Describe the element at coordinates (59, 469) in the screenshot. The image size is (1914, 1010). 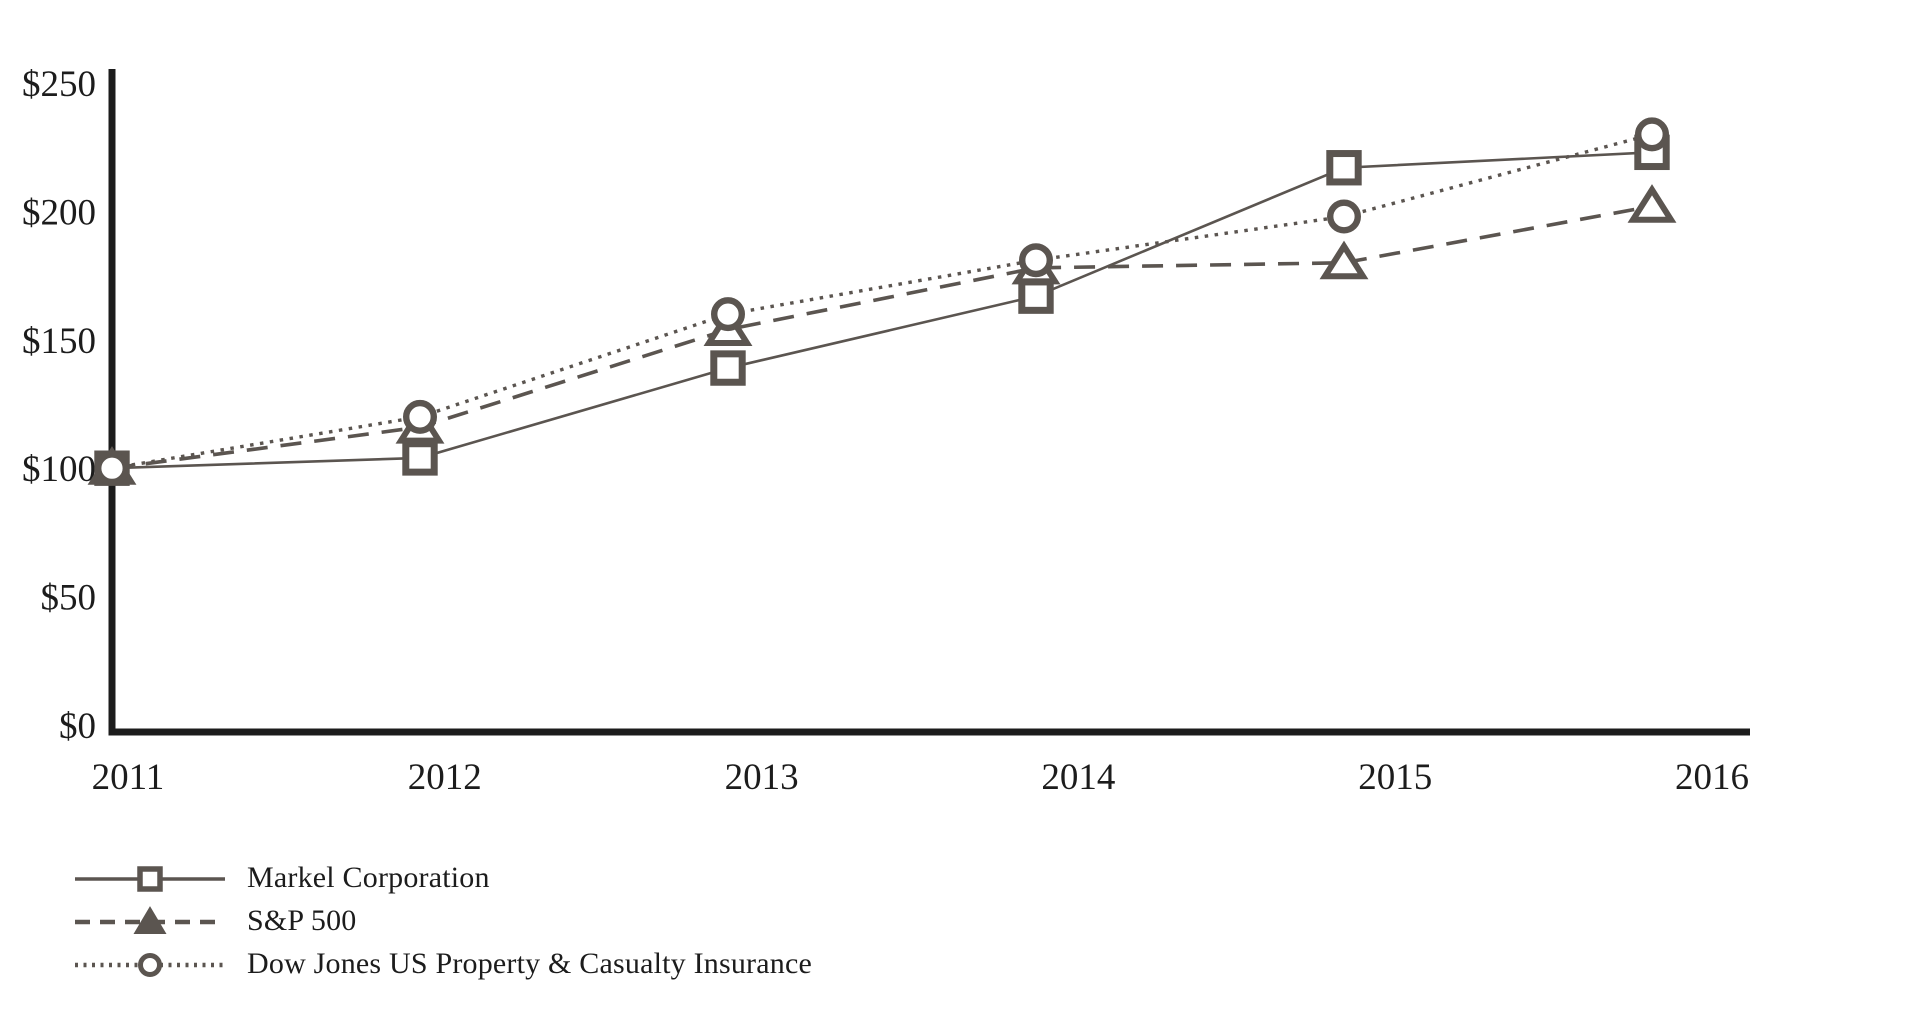
I see `y-tick-label: $100` at that location.